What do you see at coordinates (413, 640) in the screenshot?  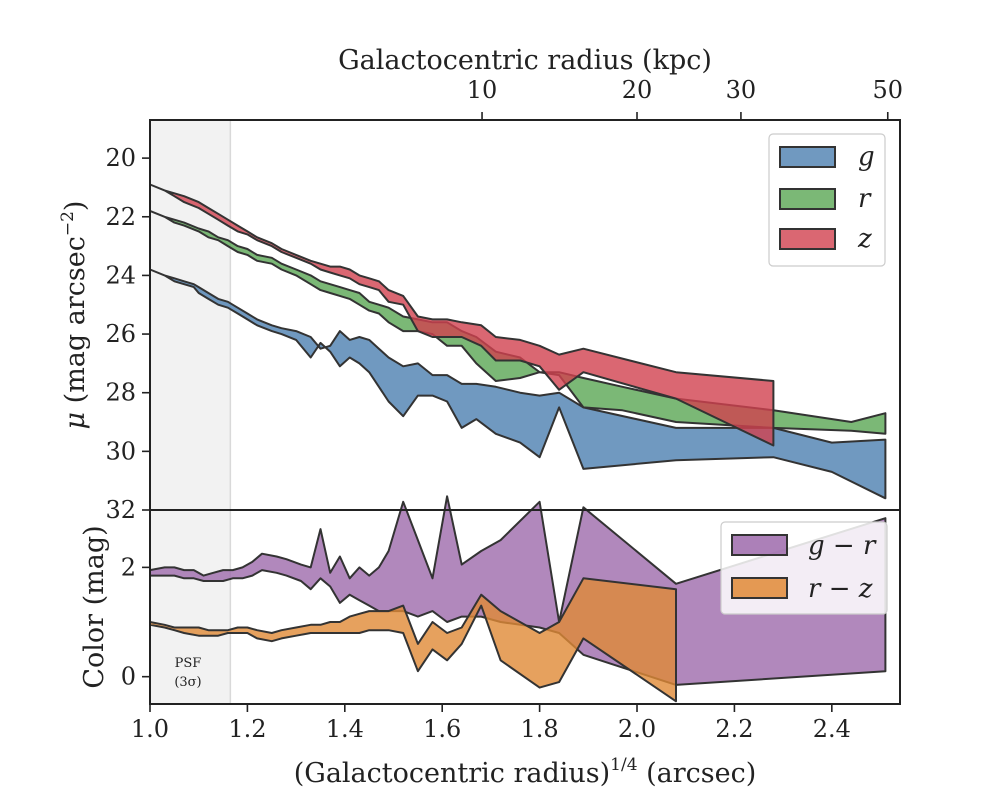 I see `band-r-z` at bounding box center [413, 640].